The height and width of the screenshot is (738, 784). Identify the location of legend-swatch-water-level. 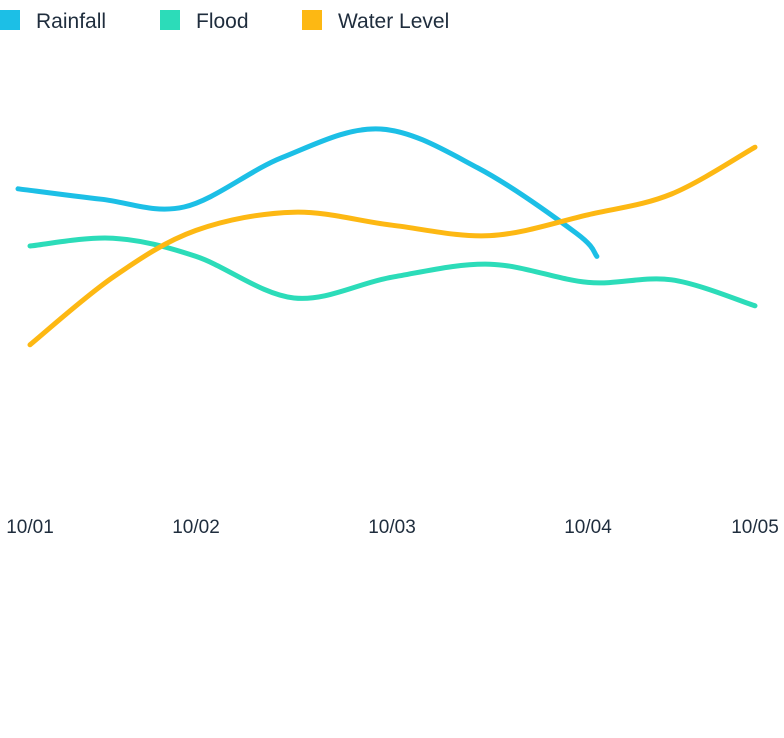
(312, 20).